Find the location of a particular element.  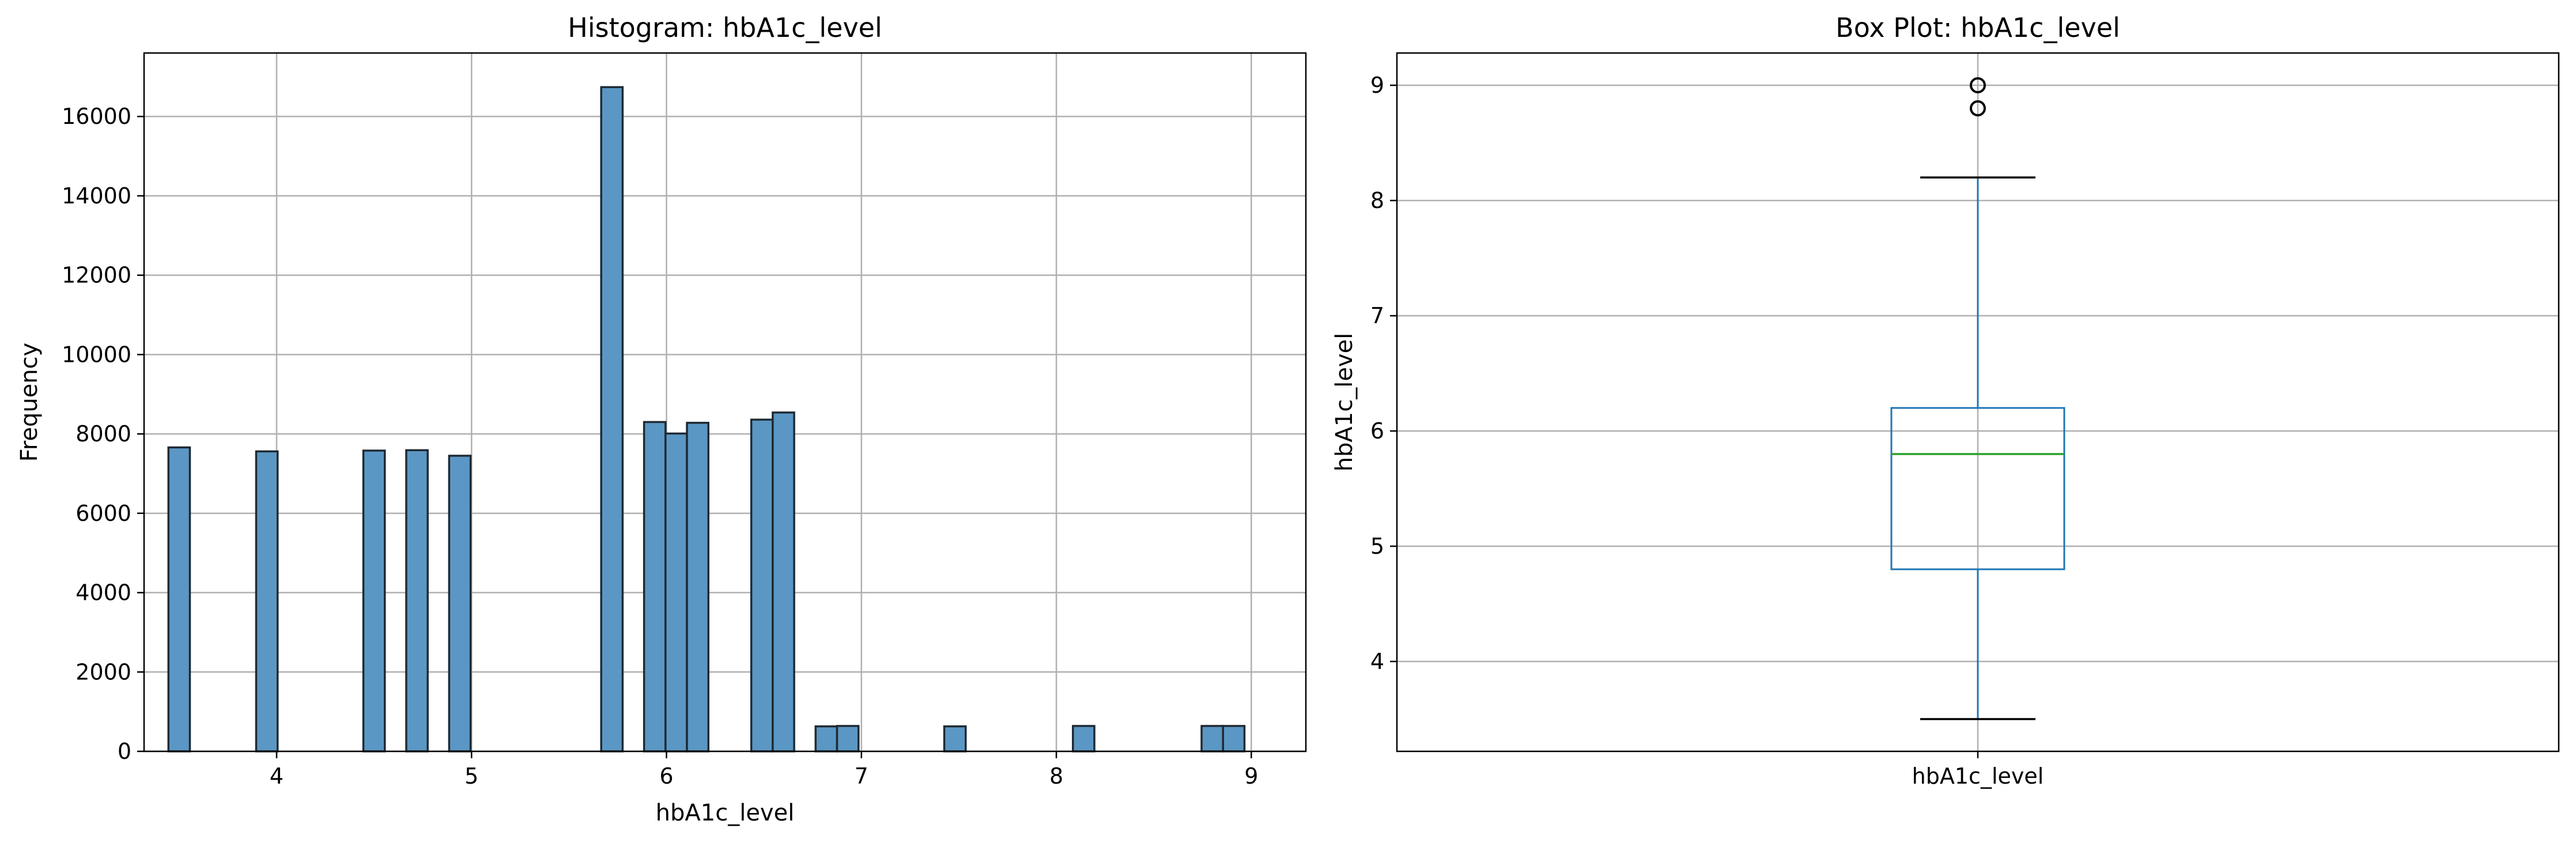

boxplot-y-tick-label: 9 is located at coordinates (1377, 85).